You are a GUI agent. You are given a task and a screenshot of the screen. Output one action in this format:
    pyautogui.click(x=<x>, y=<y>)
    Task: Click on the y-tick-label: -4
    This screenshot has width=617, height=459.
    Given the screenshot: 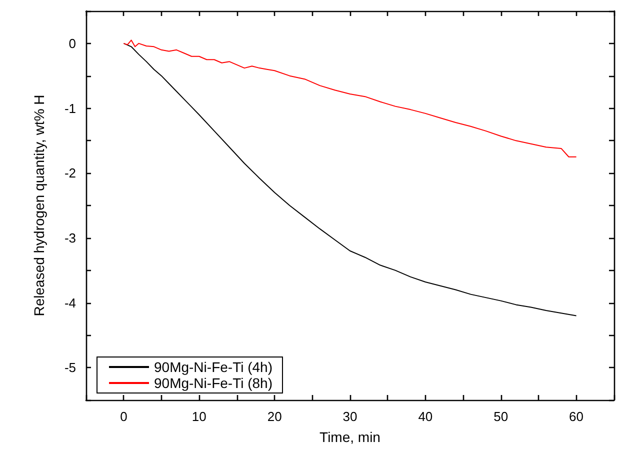 What is the action you would take?
    pyautogui.click(x=70, y=302)
    